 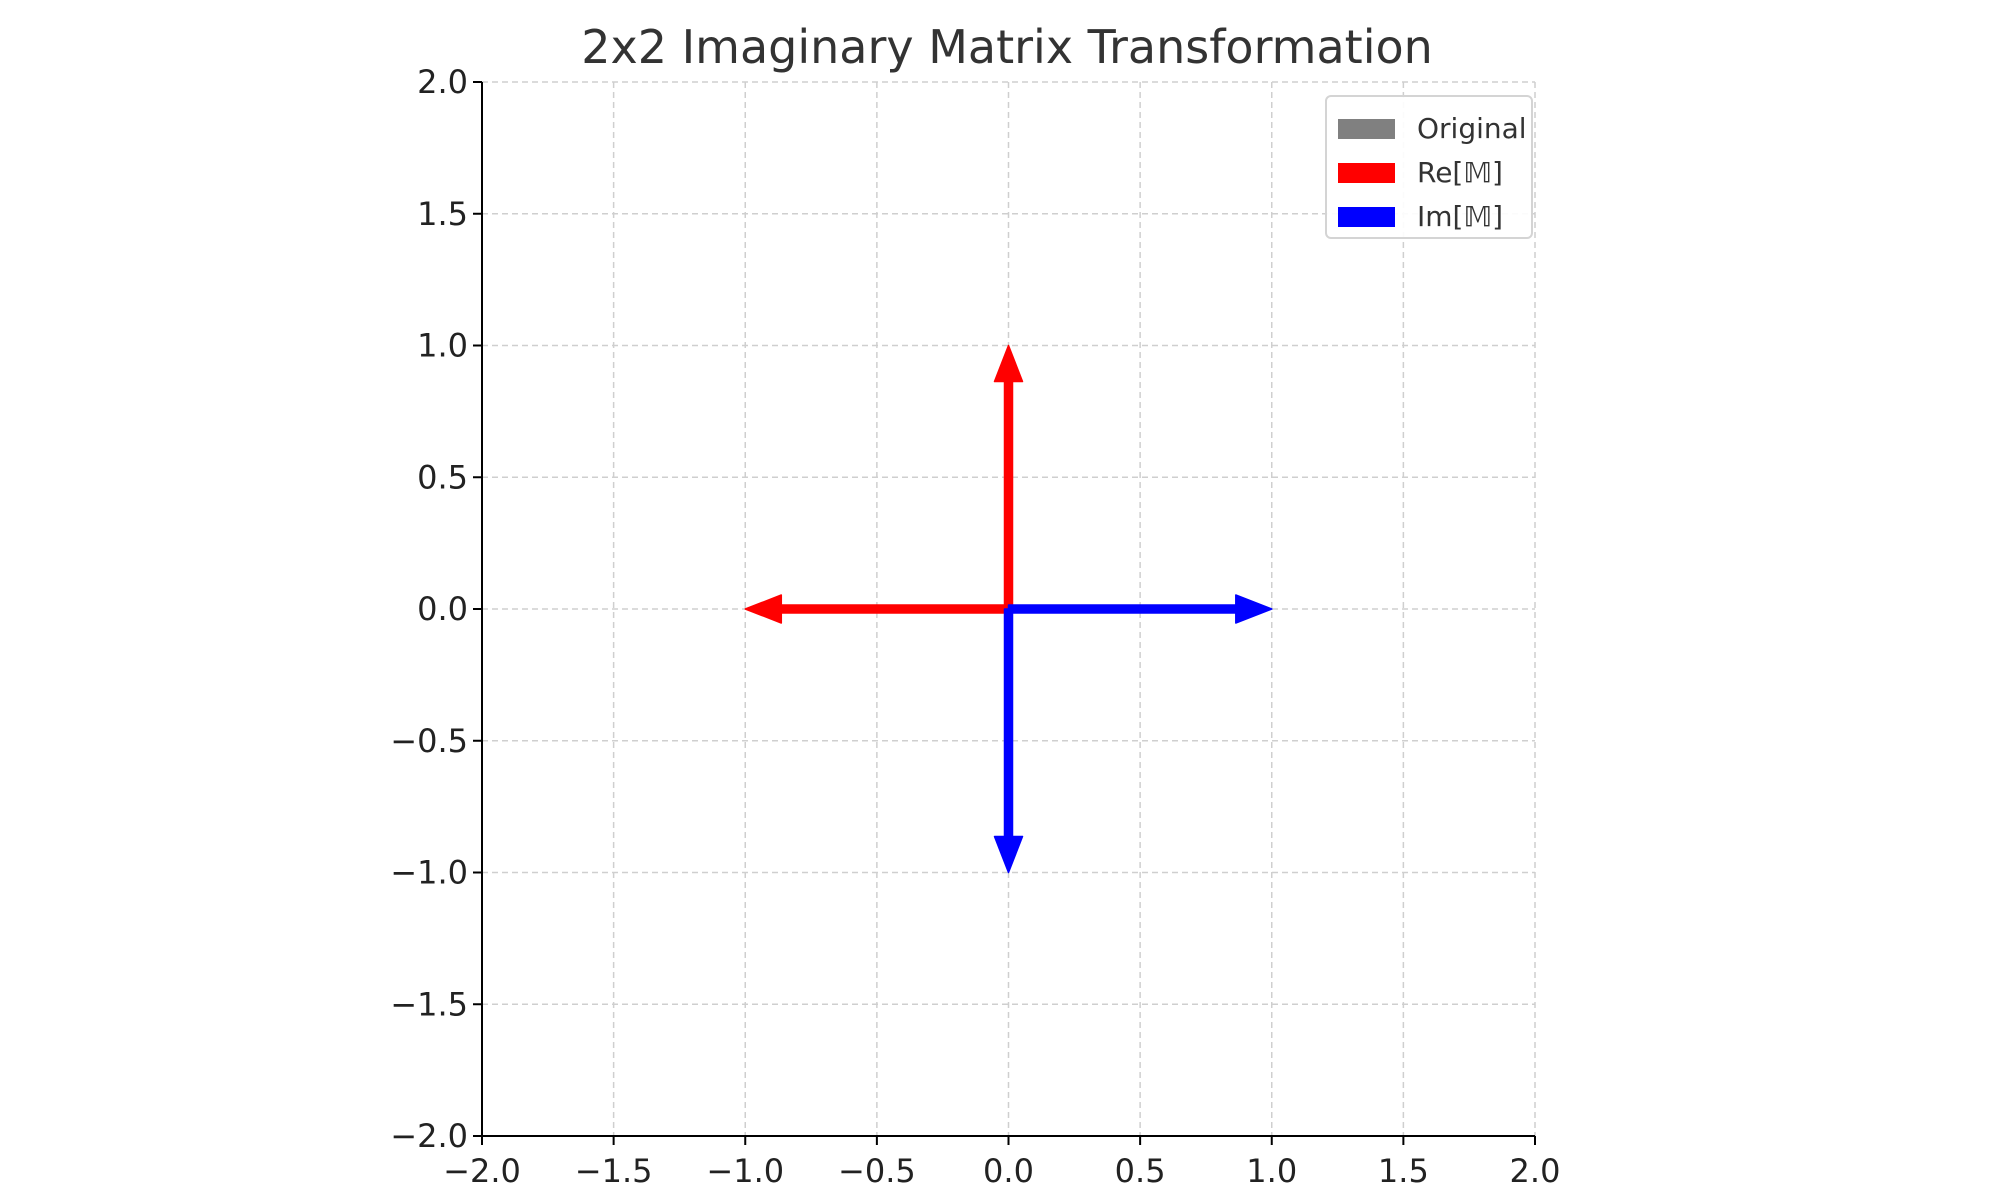 What do you see at coordinates (429, 1004) in the screenshot?
I see `y-tick-label: −1.5` at bounding box center [429, 1004].